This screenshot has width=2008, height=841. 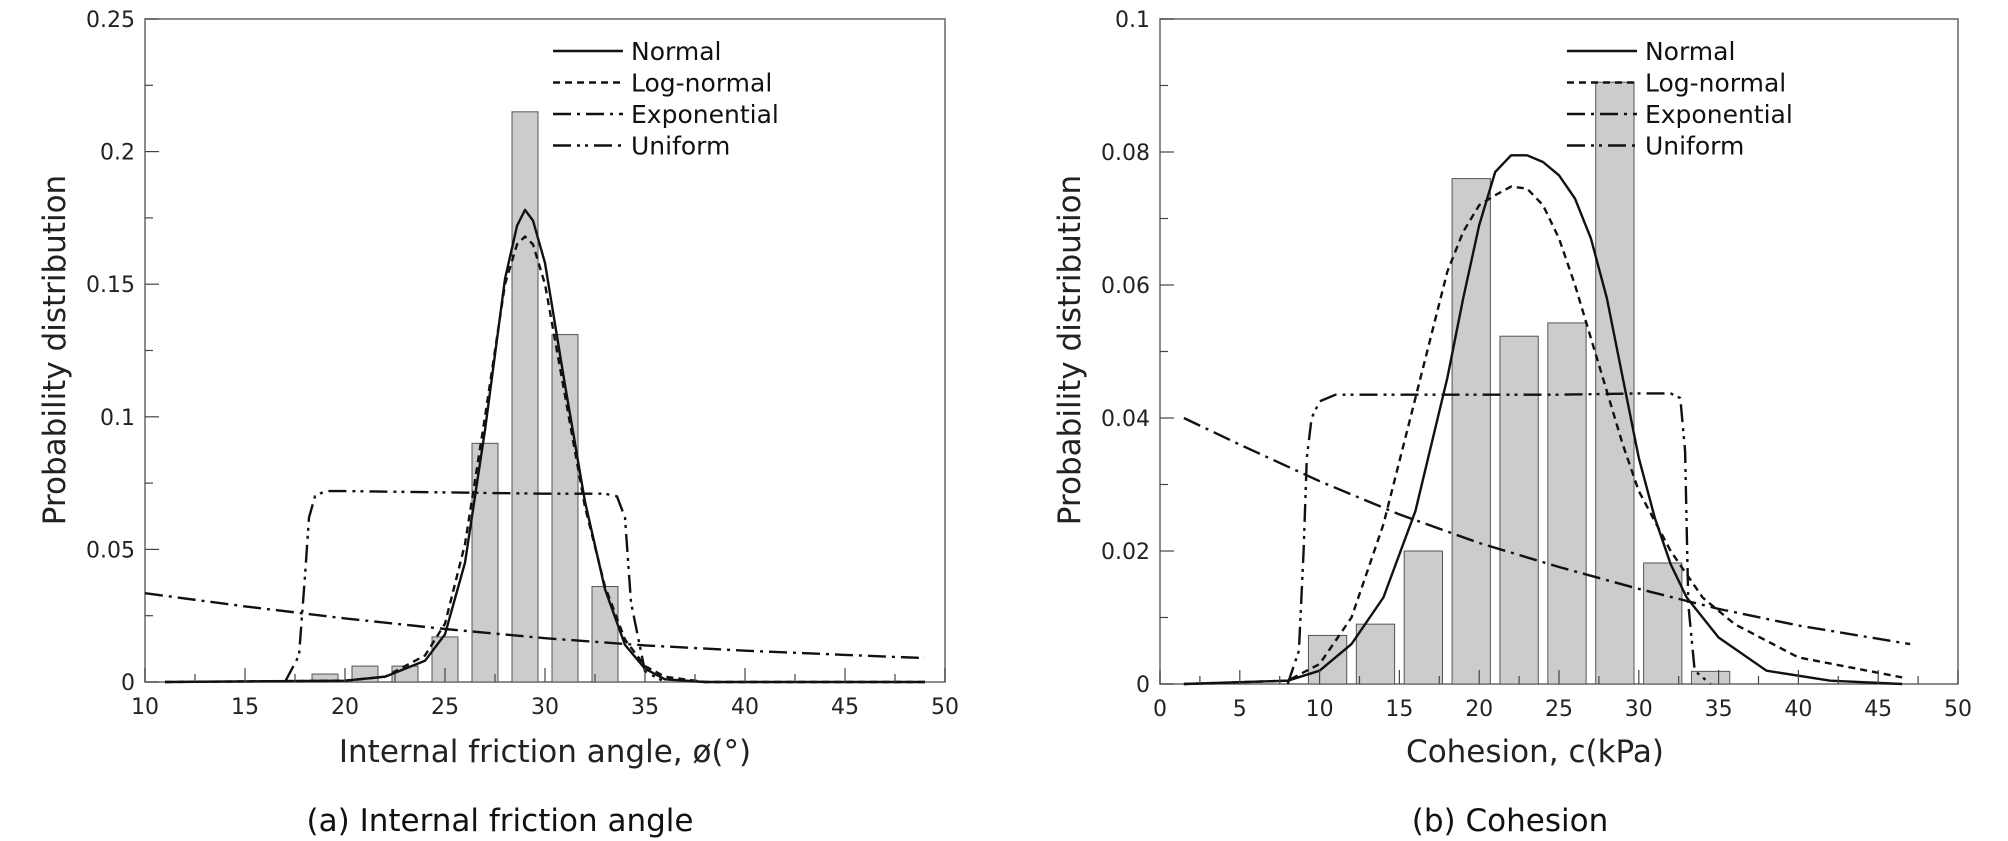 I want to click on caption-b: (b) Cohesion, so click(x=1510, y=821).